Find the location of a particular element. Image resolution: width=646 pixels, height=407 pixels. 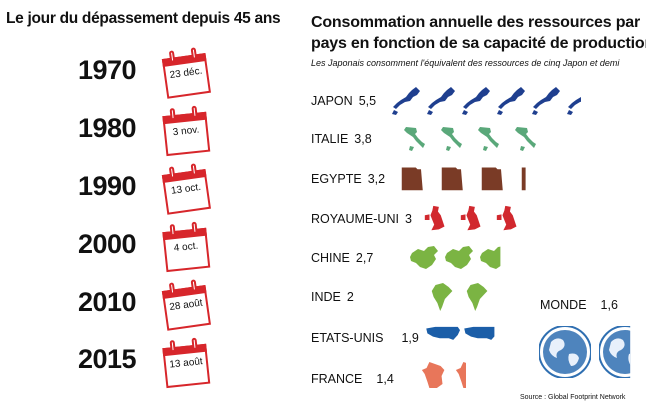

country-label: INDE 2 is located at coordinates (332, 297).